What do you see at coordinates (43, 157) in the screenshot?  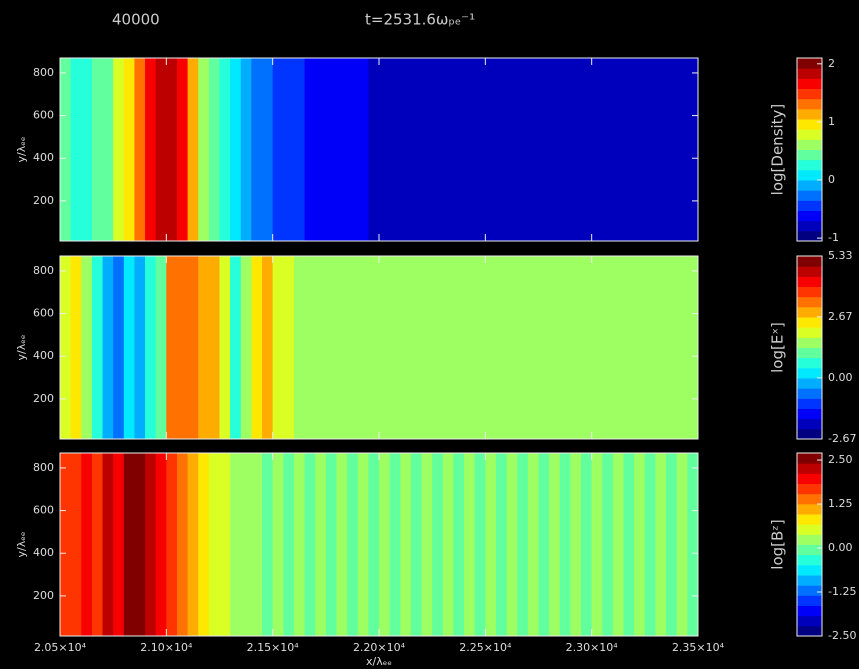 I see `y-tick-label: 400` at bounding box center [43, 157].